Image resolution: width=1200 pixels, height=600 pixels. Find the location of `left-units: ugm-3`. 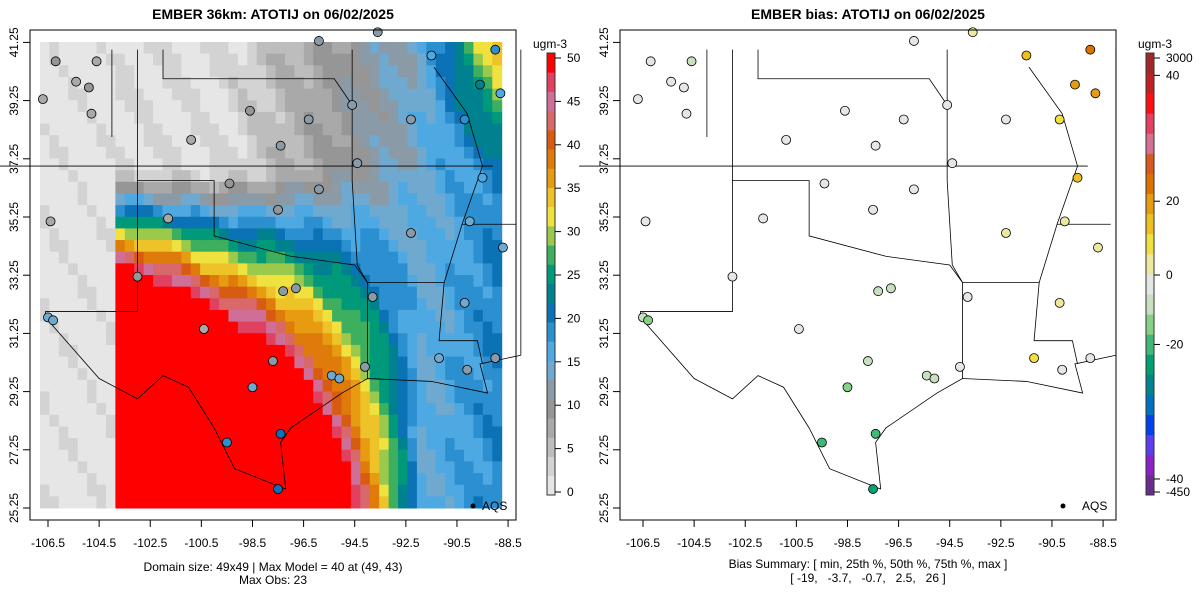

left-units: ugm-3 is located at coordinates (549, 44).